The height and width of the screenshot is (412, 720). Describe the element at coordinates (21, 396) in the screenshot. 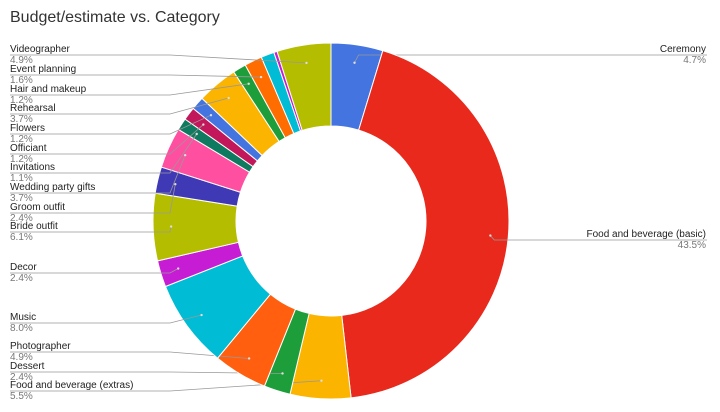

I see `value-label: 5.5%` at that location.